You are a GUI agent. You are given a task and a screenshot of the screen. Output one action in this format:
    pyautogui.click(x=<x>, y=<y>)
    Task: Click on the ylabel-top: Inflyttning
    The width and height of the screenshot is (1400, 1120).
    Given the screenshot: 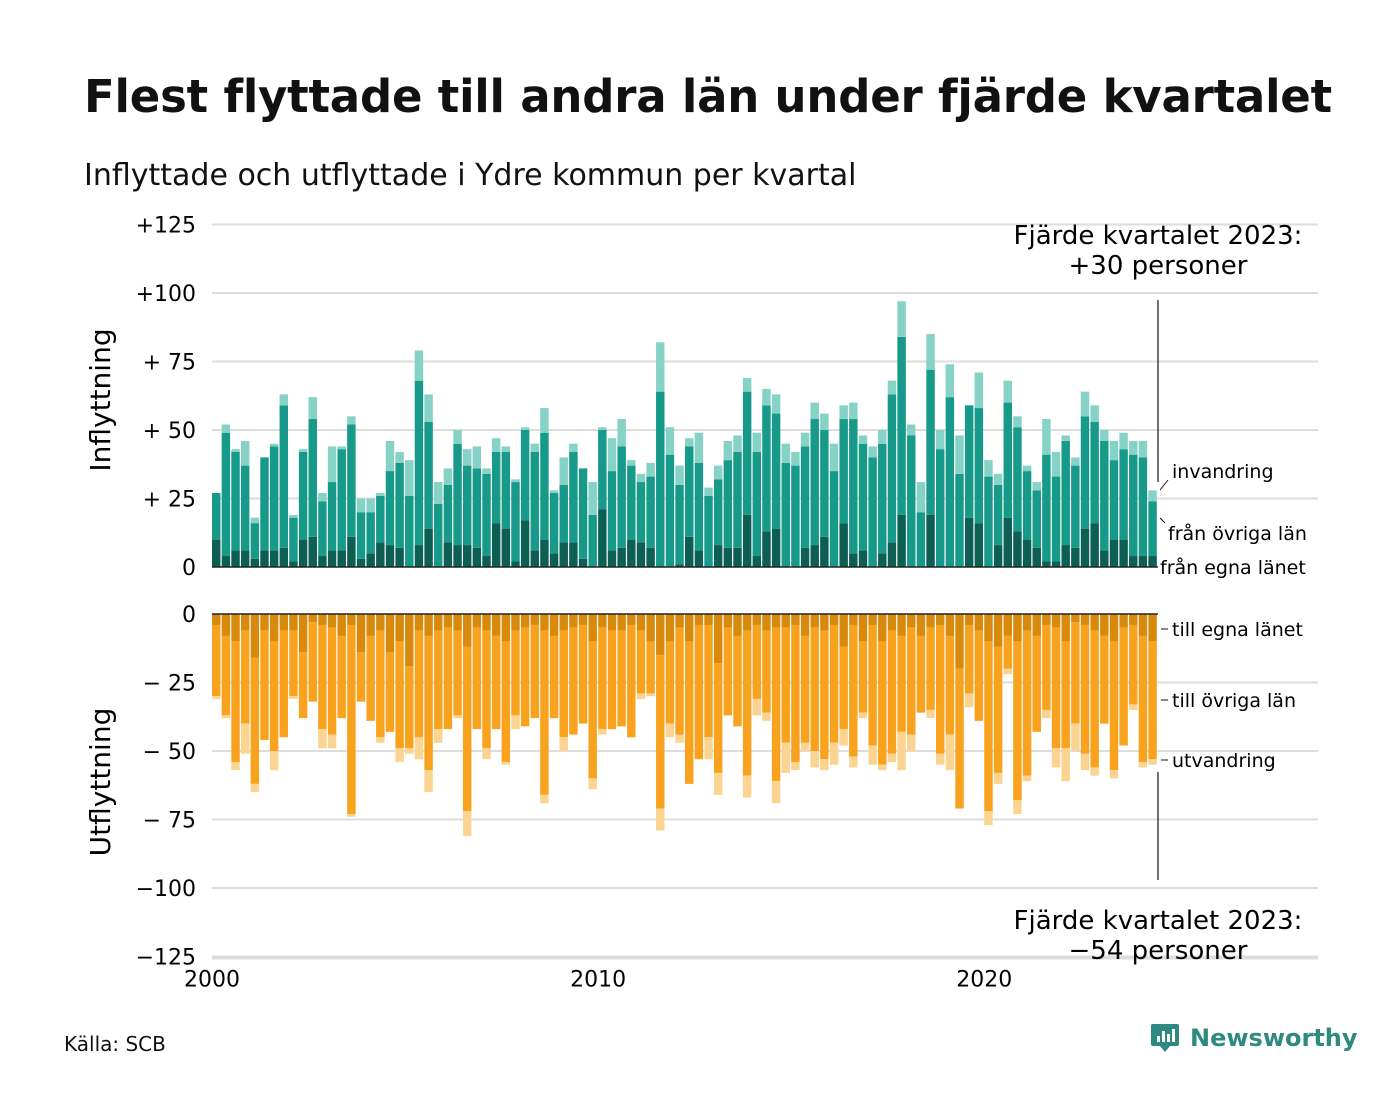 What is the action you would take?
    pyautogui.click(x=100, y=399)
    